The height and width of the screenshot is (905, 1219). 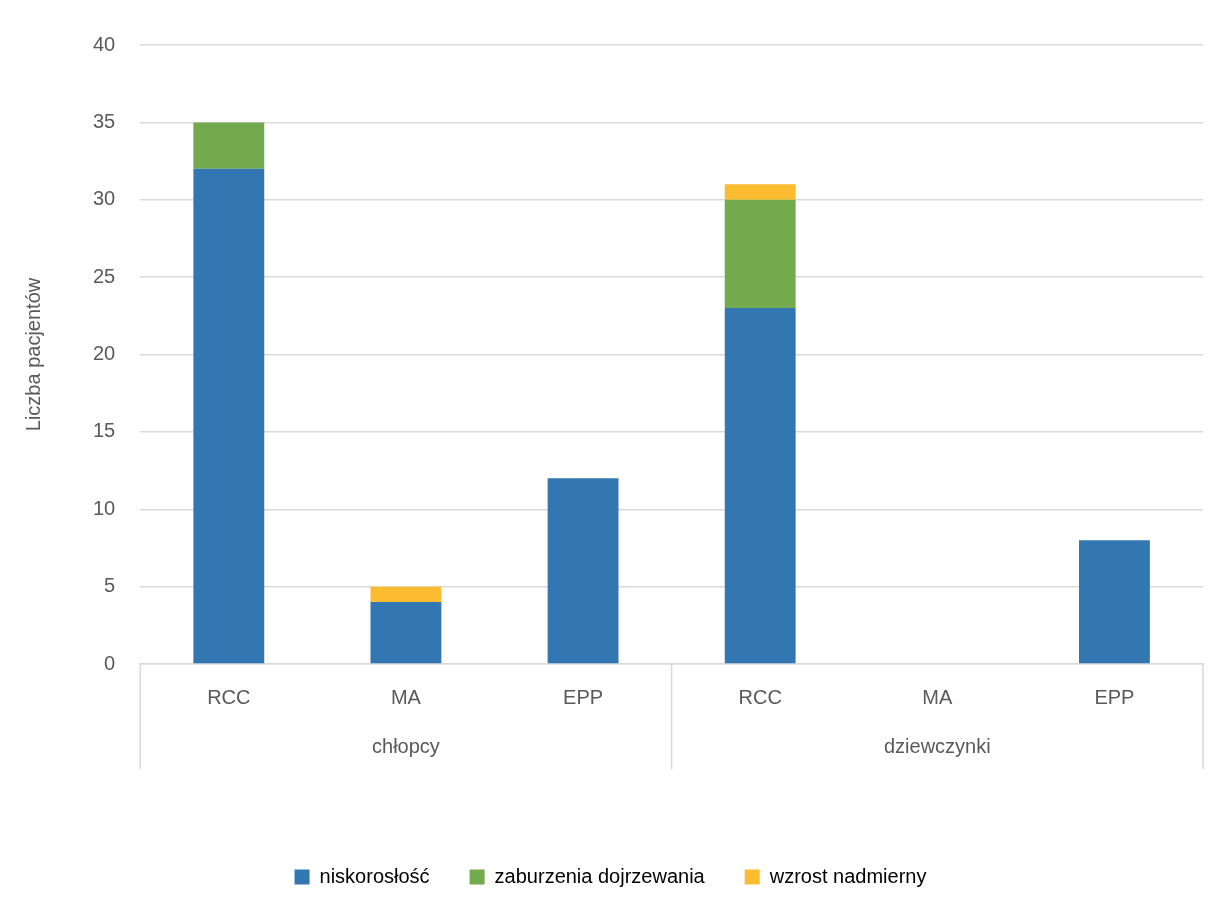 What do you see at coordinates (847, 875) in the screenshot?
I see `legend-label: wzrost nadmierny` at bounding box center [847, 875].